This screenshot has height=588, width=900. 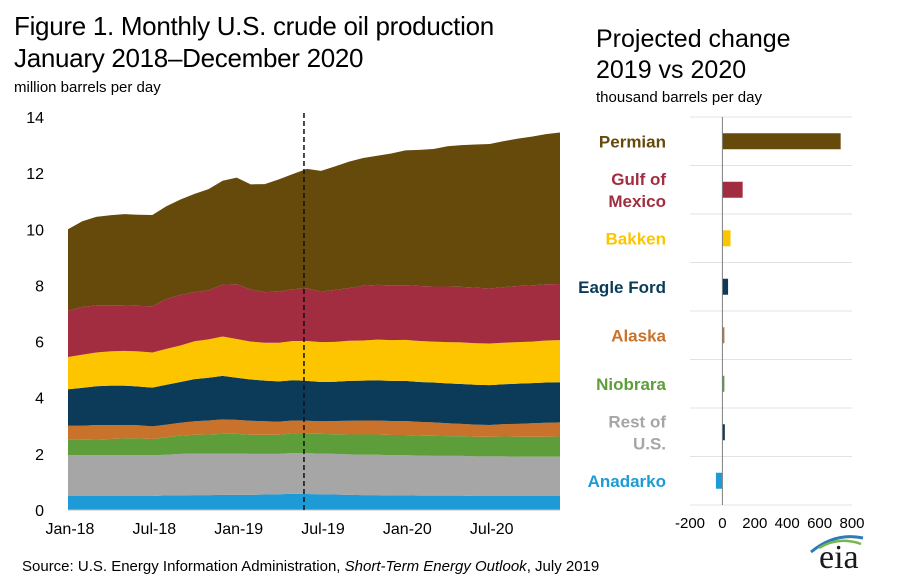 I want to click on bar-category-label: Eagle Ford, so click(x=622, y=287).